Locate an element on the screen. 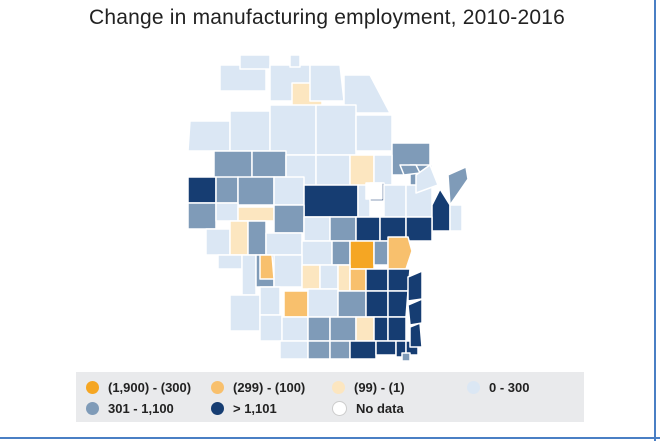 The width and height of the screenshot is (660, 441). legend-item-nodata: No data is located at coordinates (368, 408).